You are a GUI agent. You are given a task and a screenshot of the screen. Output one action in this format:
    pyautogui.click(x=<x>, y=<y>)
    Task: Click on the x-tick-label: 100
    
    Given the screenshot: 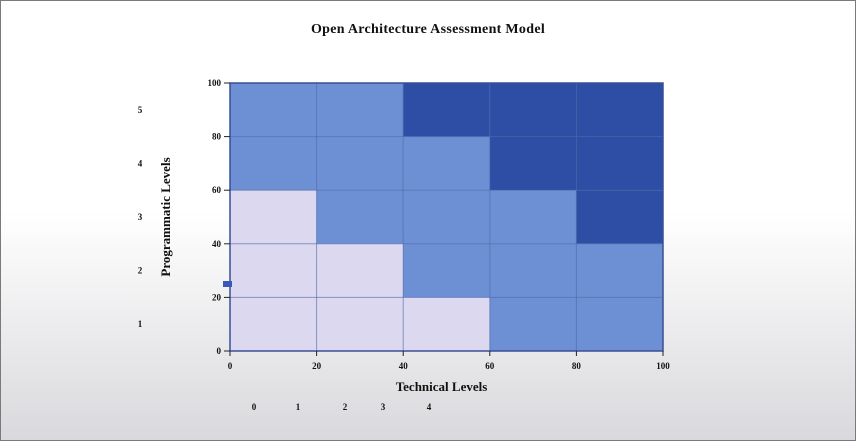 What is the action you would take?
    pyautogui.click(x=663, y=366)
    